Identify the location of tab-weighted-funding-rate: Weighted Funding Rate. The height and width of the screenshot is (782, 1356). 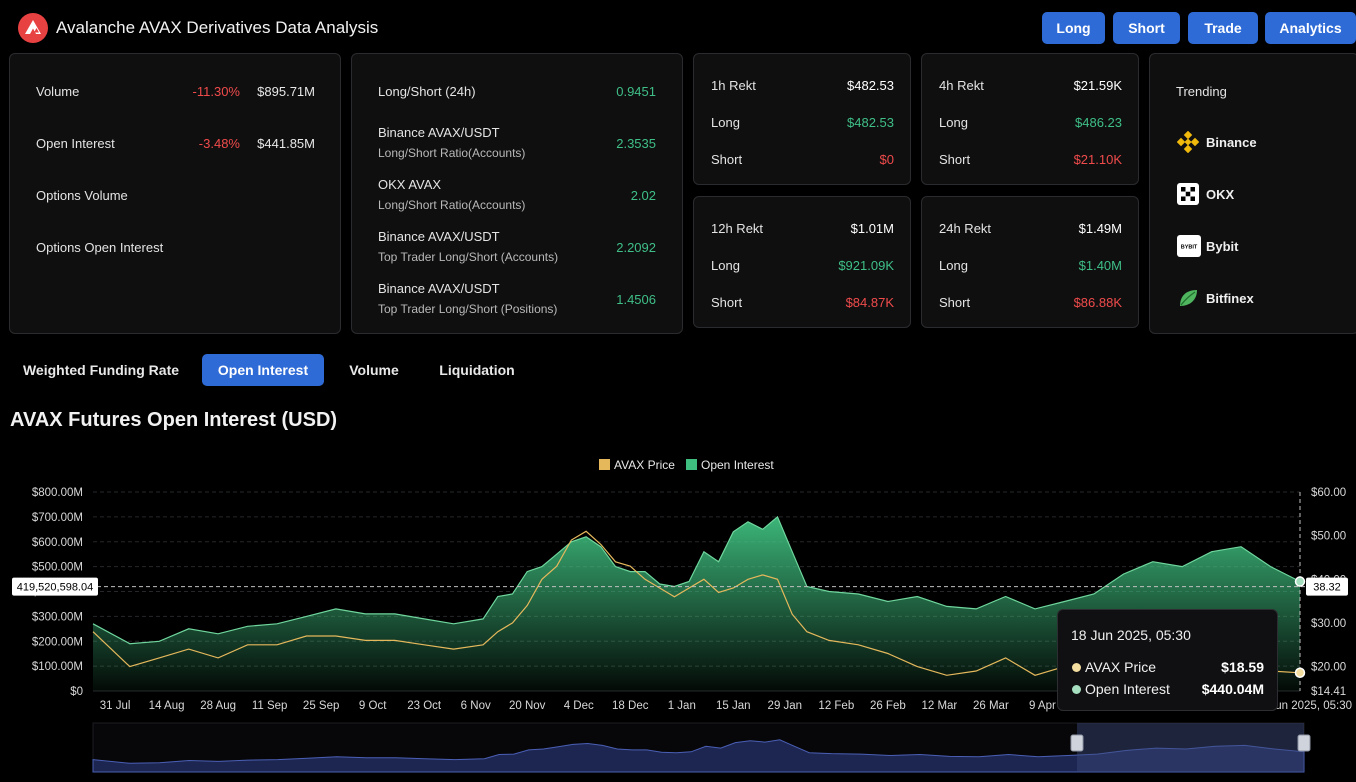
(101, 370).